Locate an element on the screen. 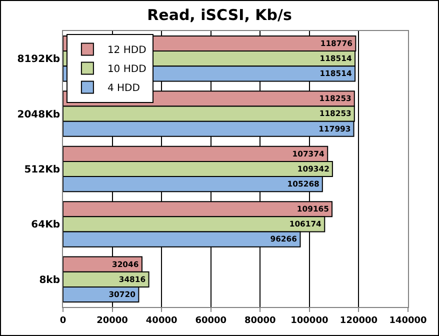 The height and width of the screenshot is (336, 439). x-tick-label: 60000 is located at coordinates (211, 321).